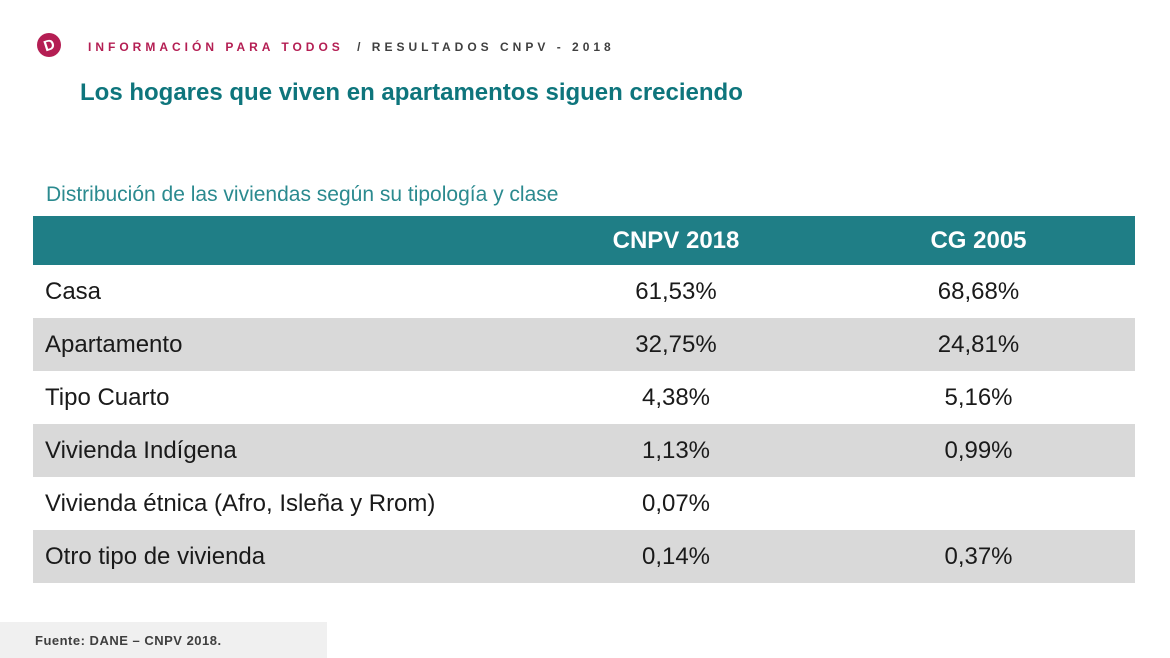 The width and height of the screenshot is (1170, 658). I want to click on table-row: Otro tipo de vivienda 0,14% 0,37%, so click(584, 556).